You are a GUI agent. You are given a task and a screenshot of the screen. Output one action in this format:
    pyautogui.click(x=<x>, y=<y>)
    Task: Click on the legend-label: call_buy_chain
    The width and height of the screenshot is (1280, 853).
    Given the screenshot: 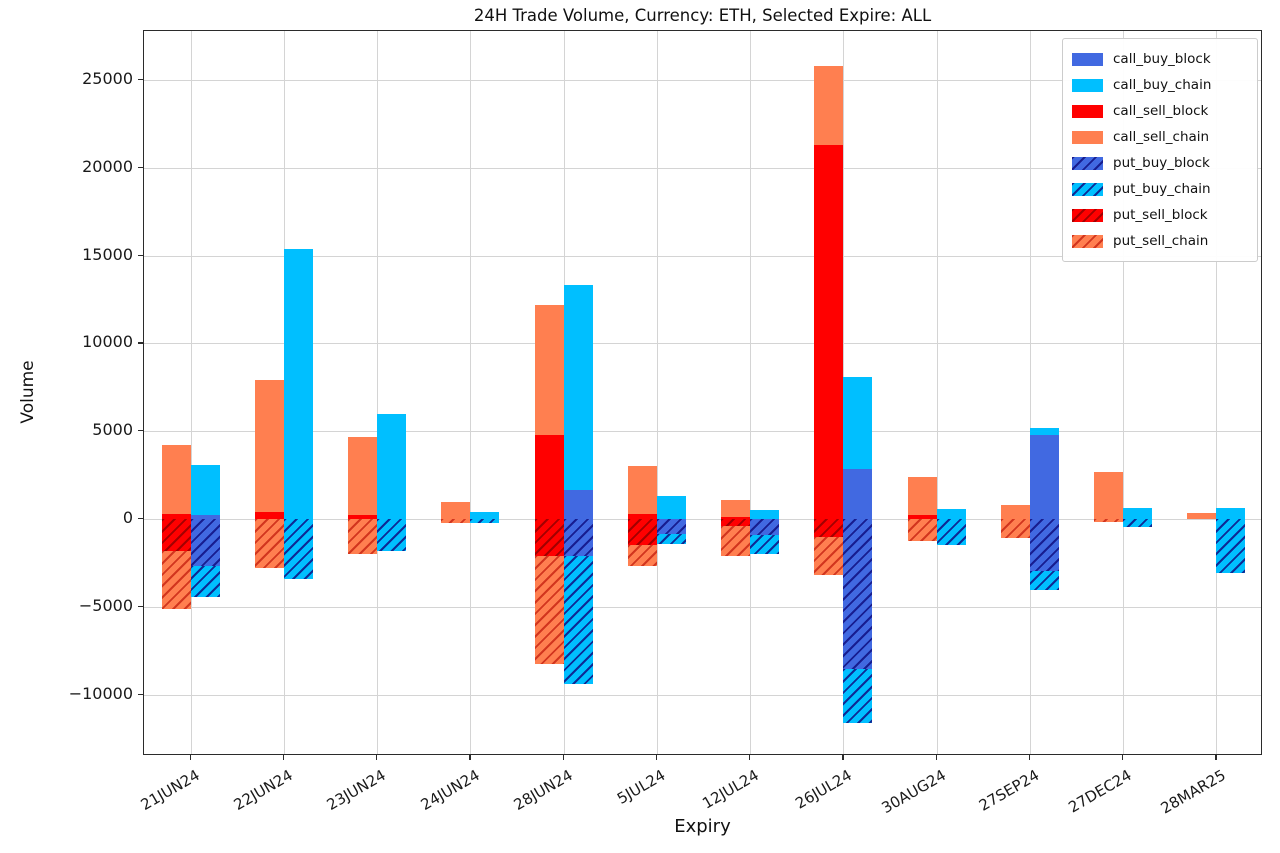 What is the action you would take?
    pyautogui.click(x=1162, y=85)
    